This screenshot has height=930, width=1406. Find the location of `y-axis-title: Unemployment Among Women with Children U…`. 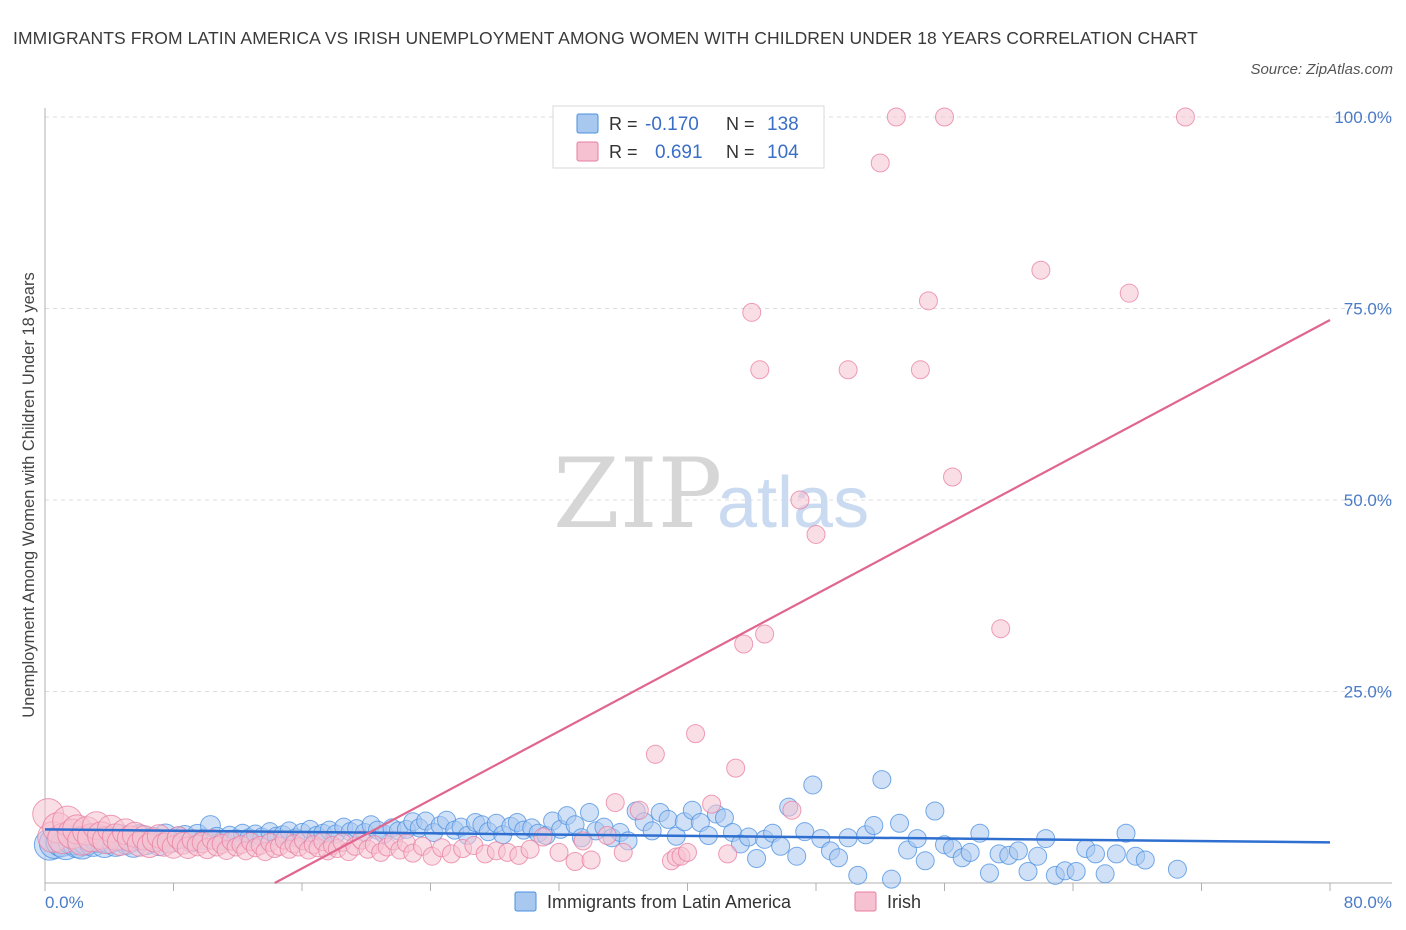

y-axis-title: Unemployment Among Women with Children U… is located at coordinates (29, 494).